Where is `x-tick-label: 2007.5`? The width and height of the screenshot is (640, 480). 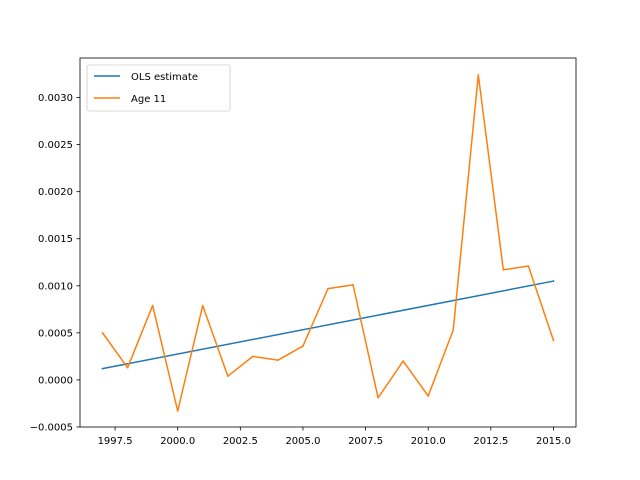
x-tick-label: 2007.5 is located at coordinates (365, 441).